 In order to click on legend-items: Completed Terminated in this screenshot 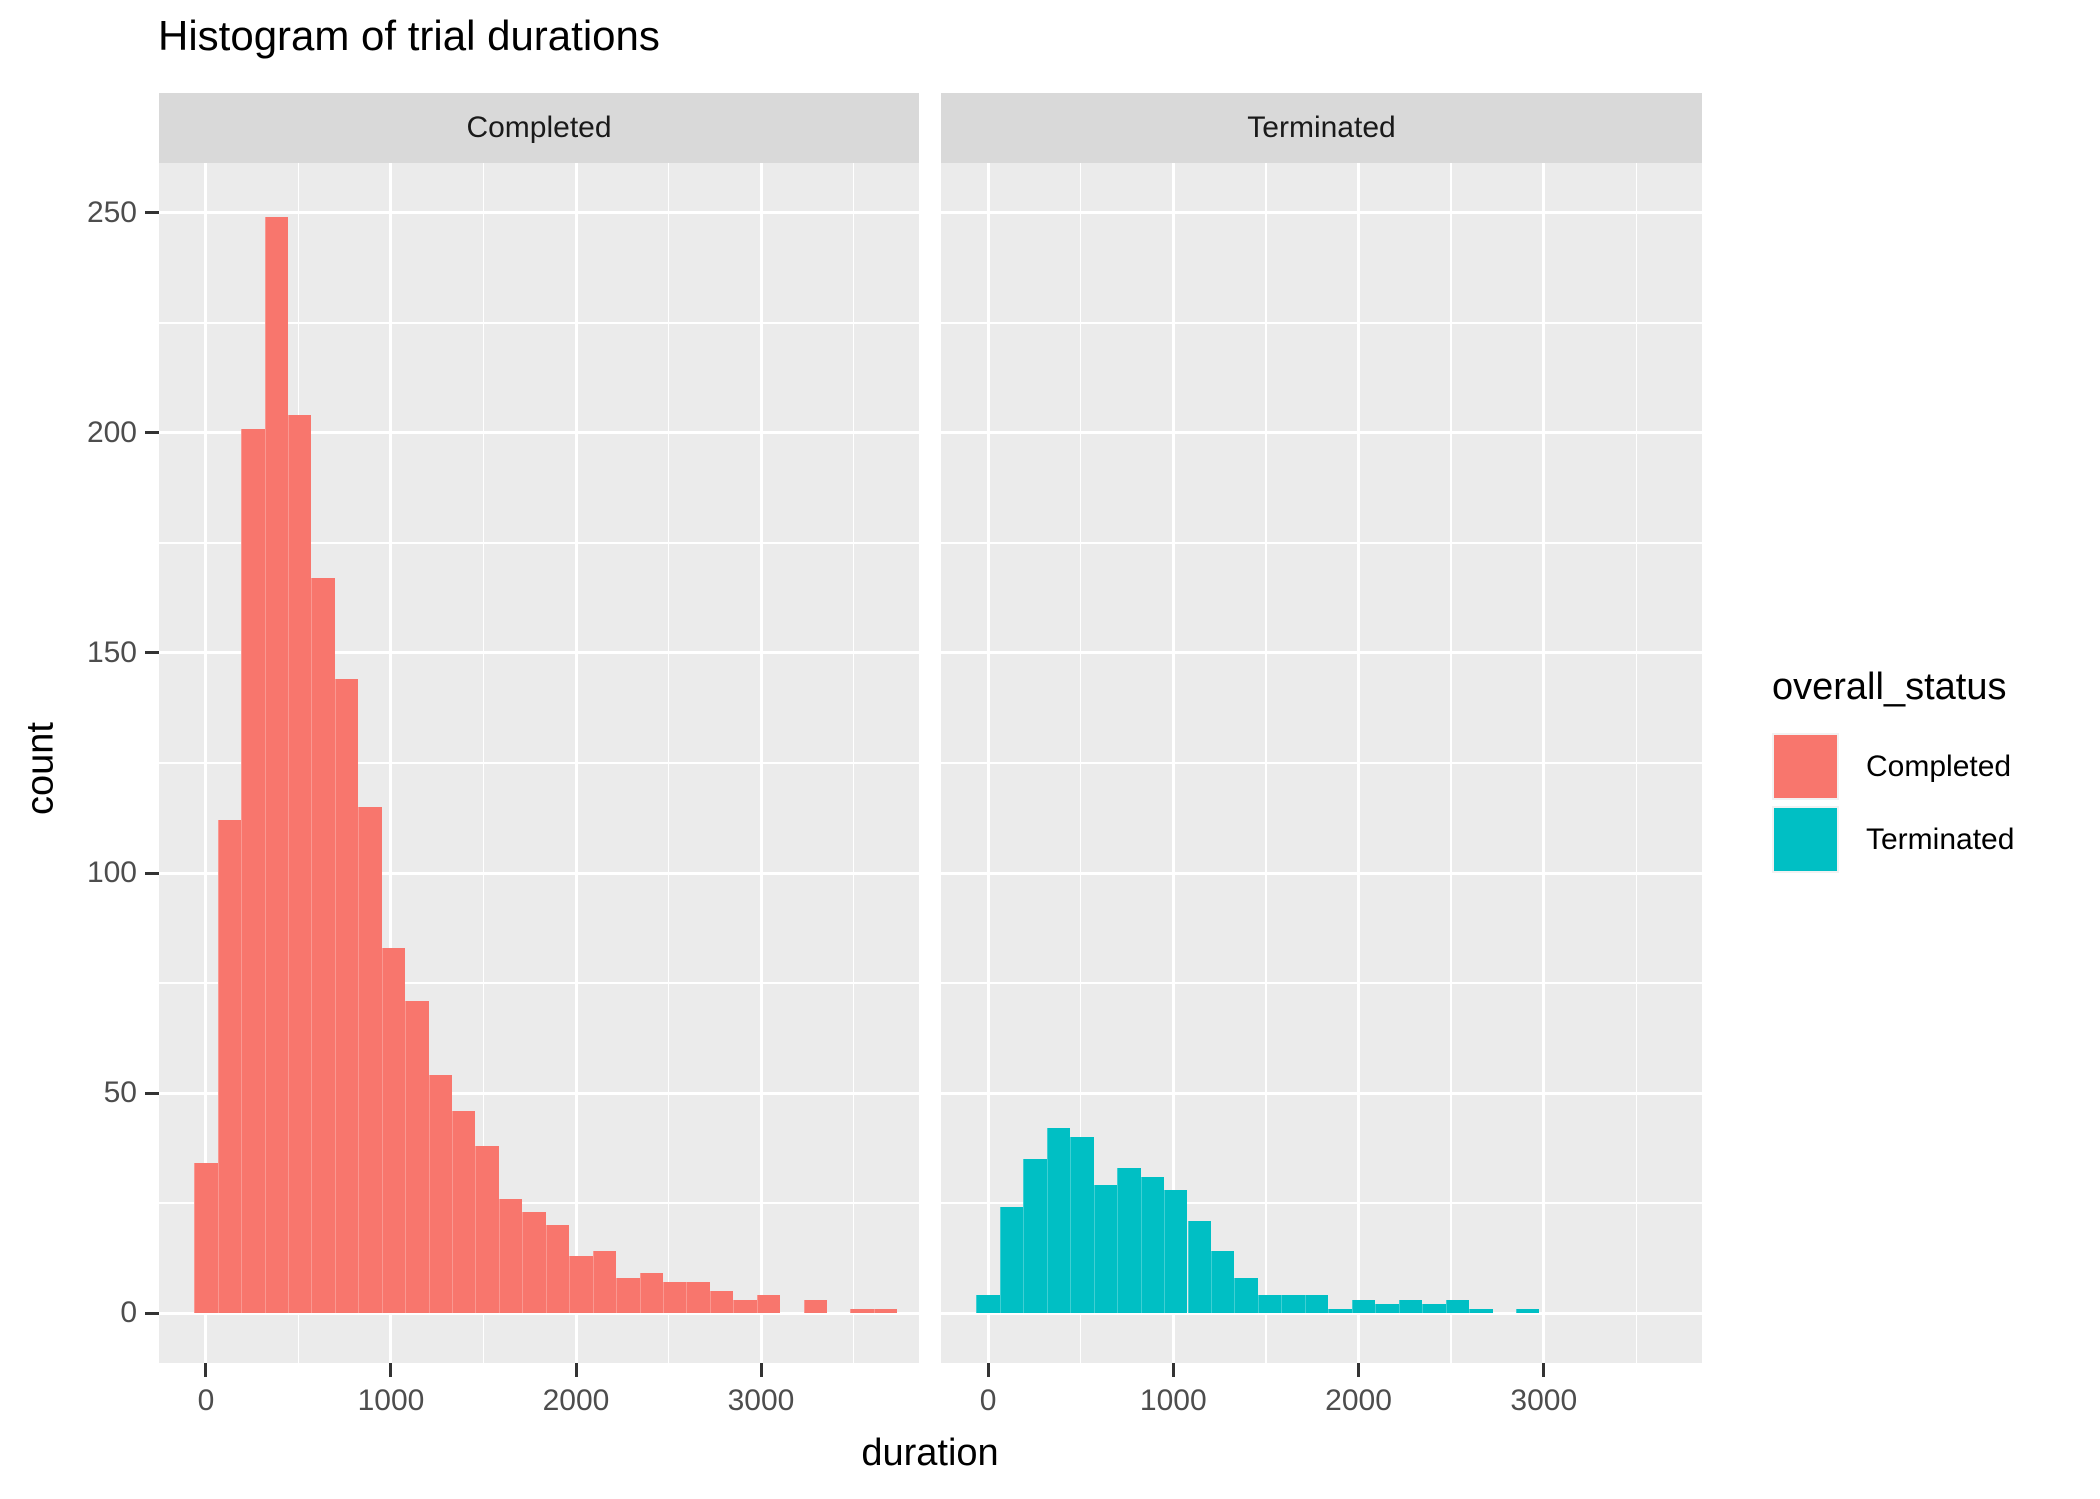, I will do `click(1893, 803)`.